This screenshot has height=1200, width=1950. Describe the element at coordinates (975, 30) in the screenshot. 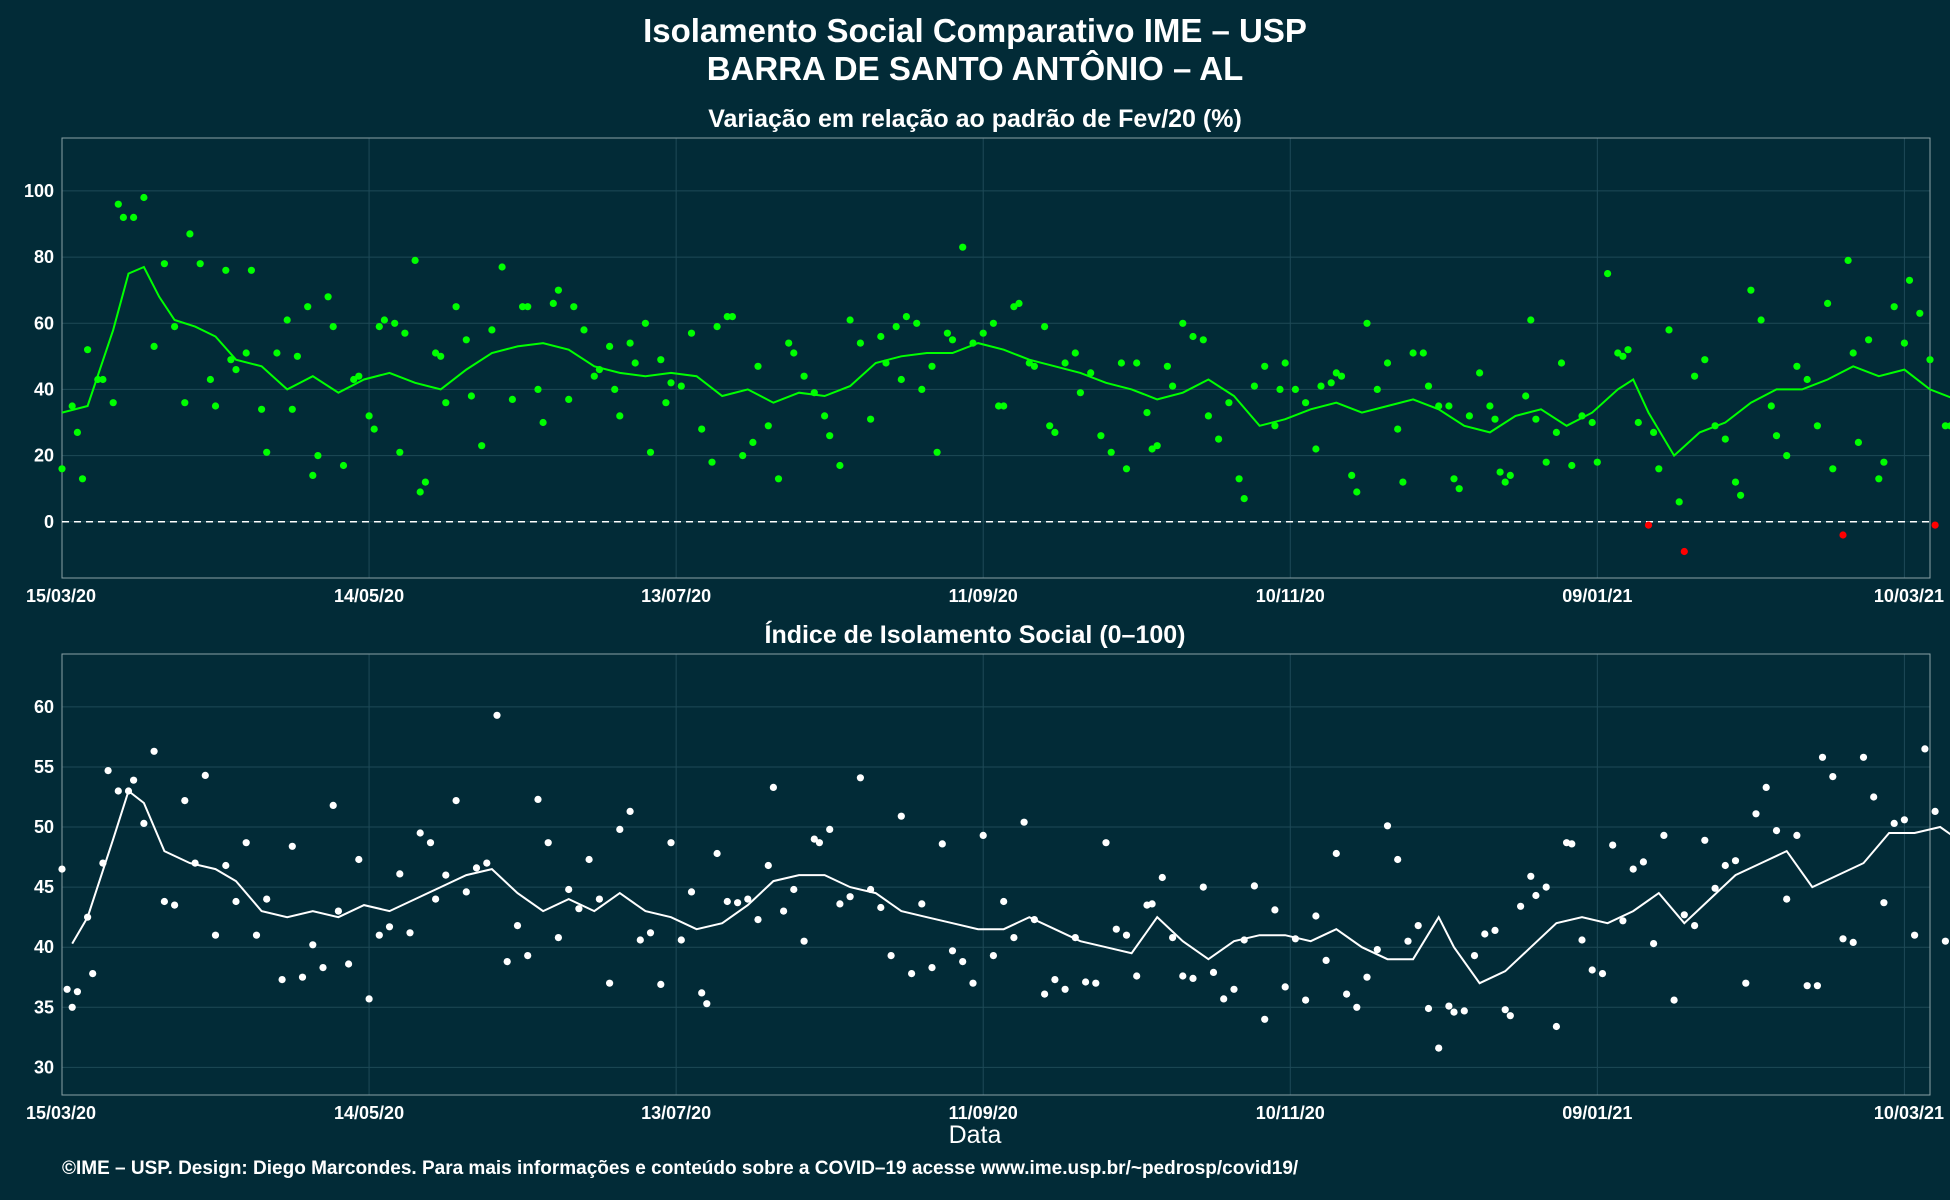

I see `chart-title-line-1: Isolamento Social Comparativo IME – USP` at that location.